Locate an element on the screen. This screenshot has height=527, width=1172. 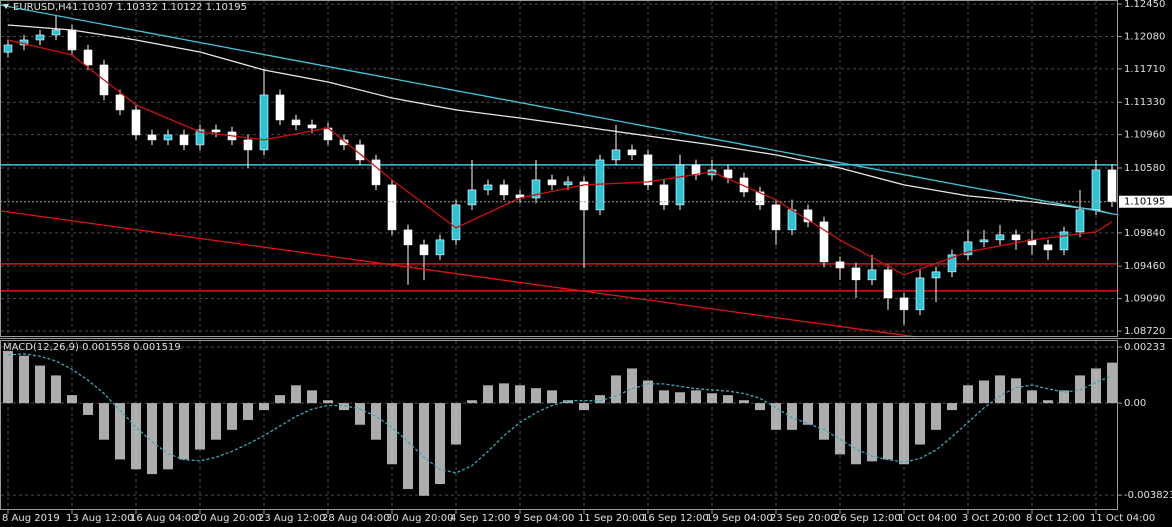
x-tick-label: 30 Aug 20:00 is located at coordinates (419, 518).